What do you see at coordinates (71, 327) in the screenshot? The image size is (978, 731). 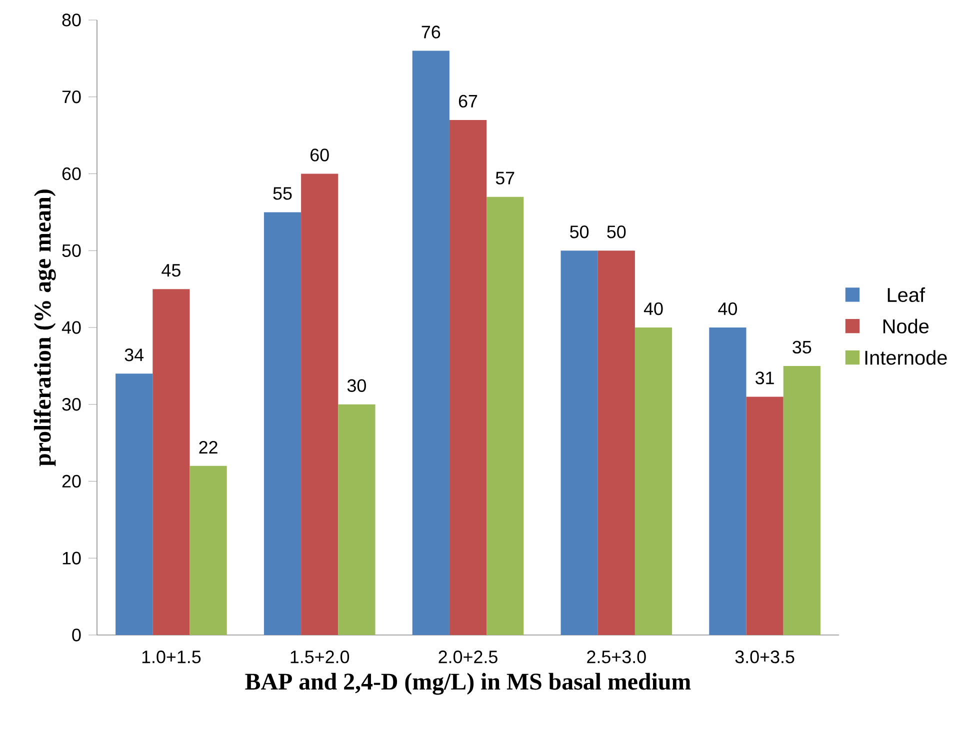 I see `y-tick-label: 40` at bounding box center [71, 327].